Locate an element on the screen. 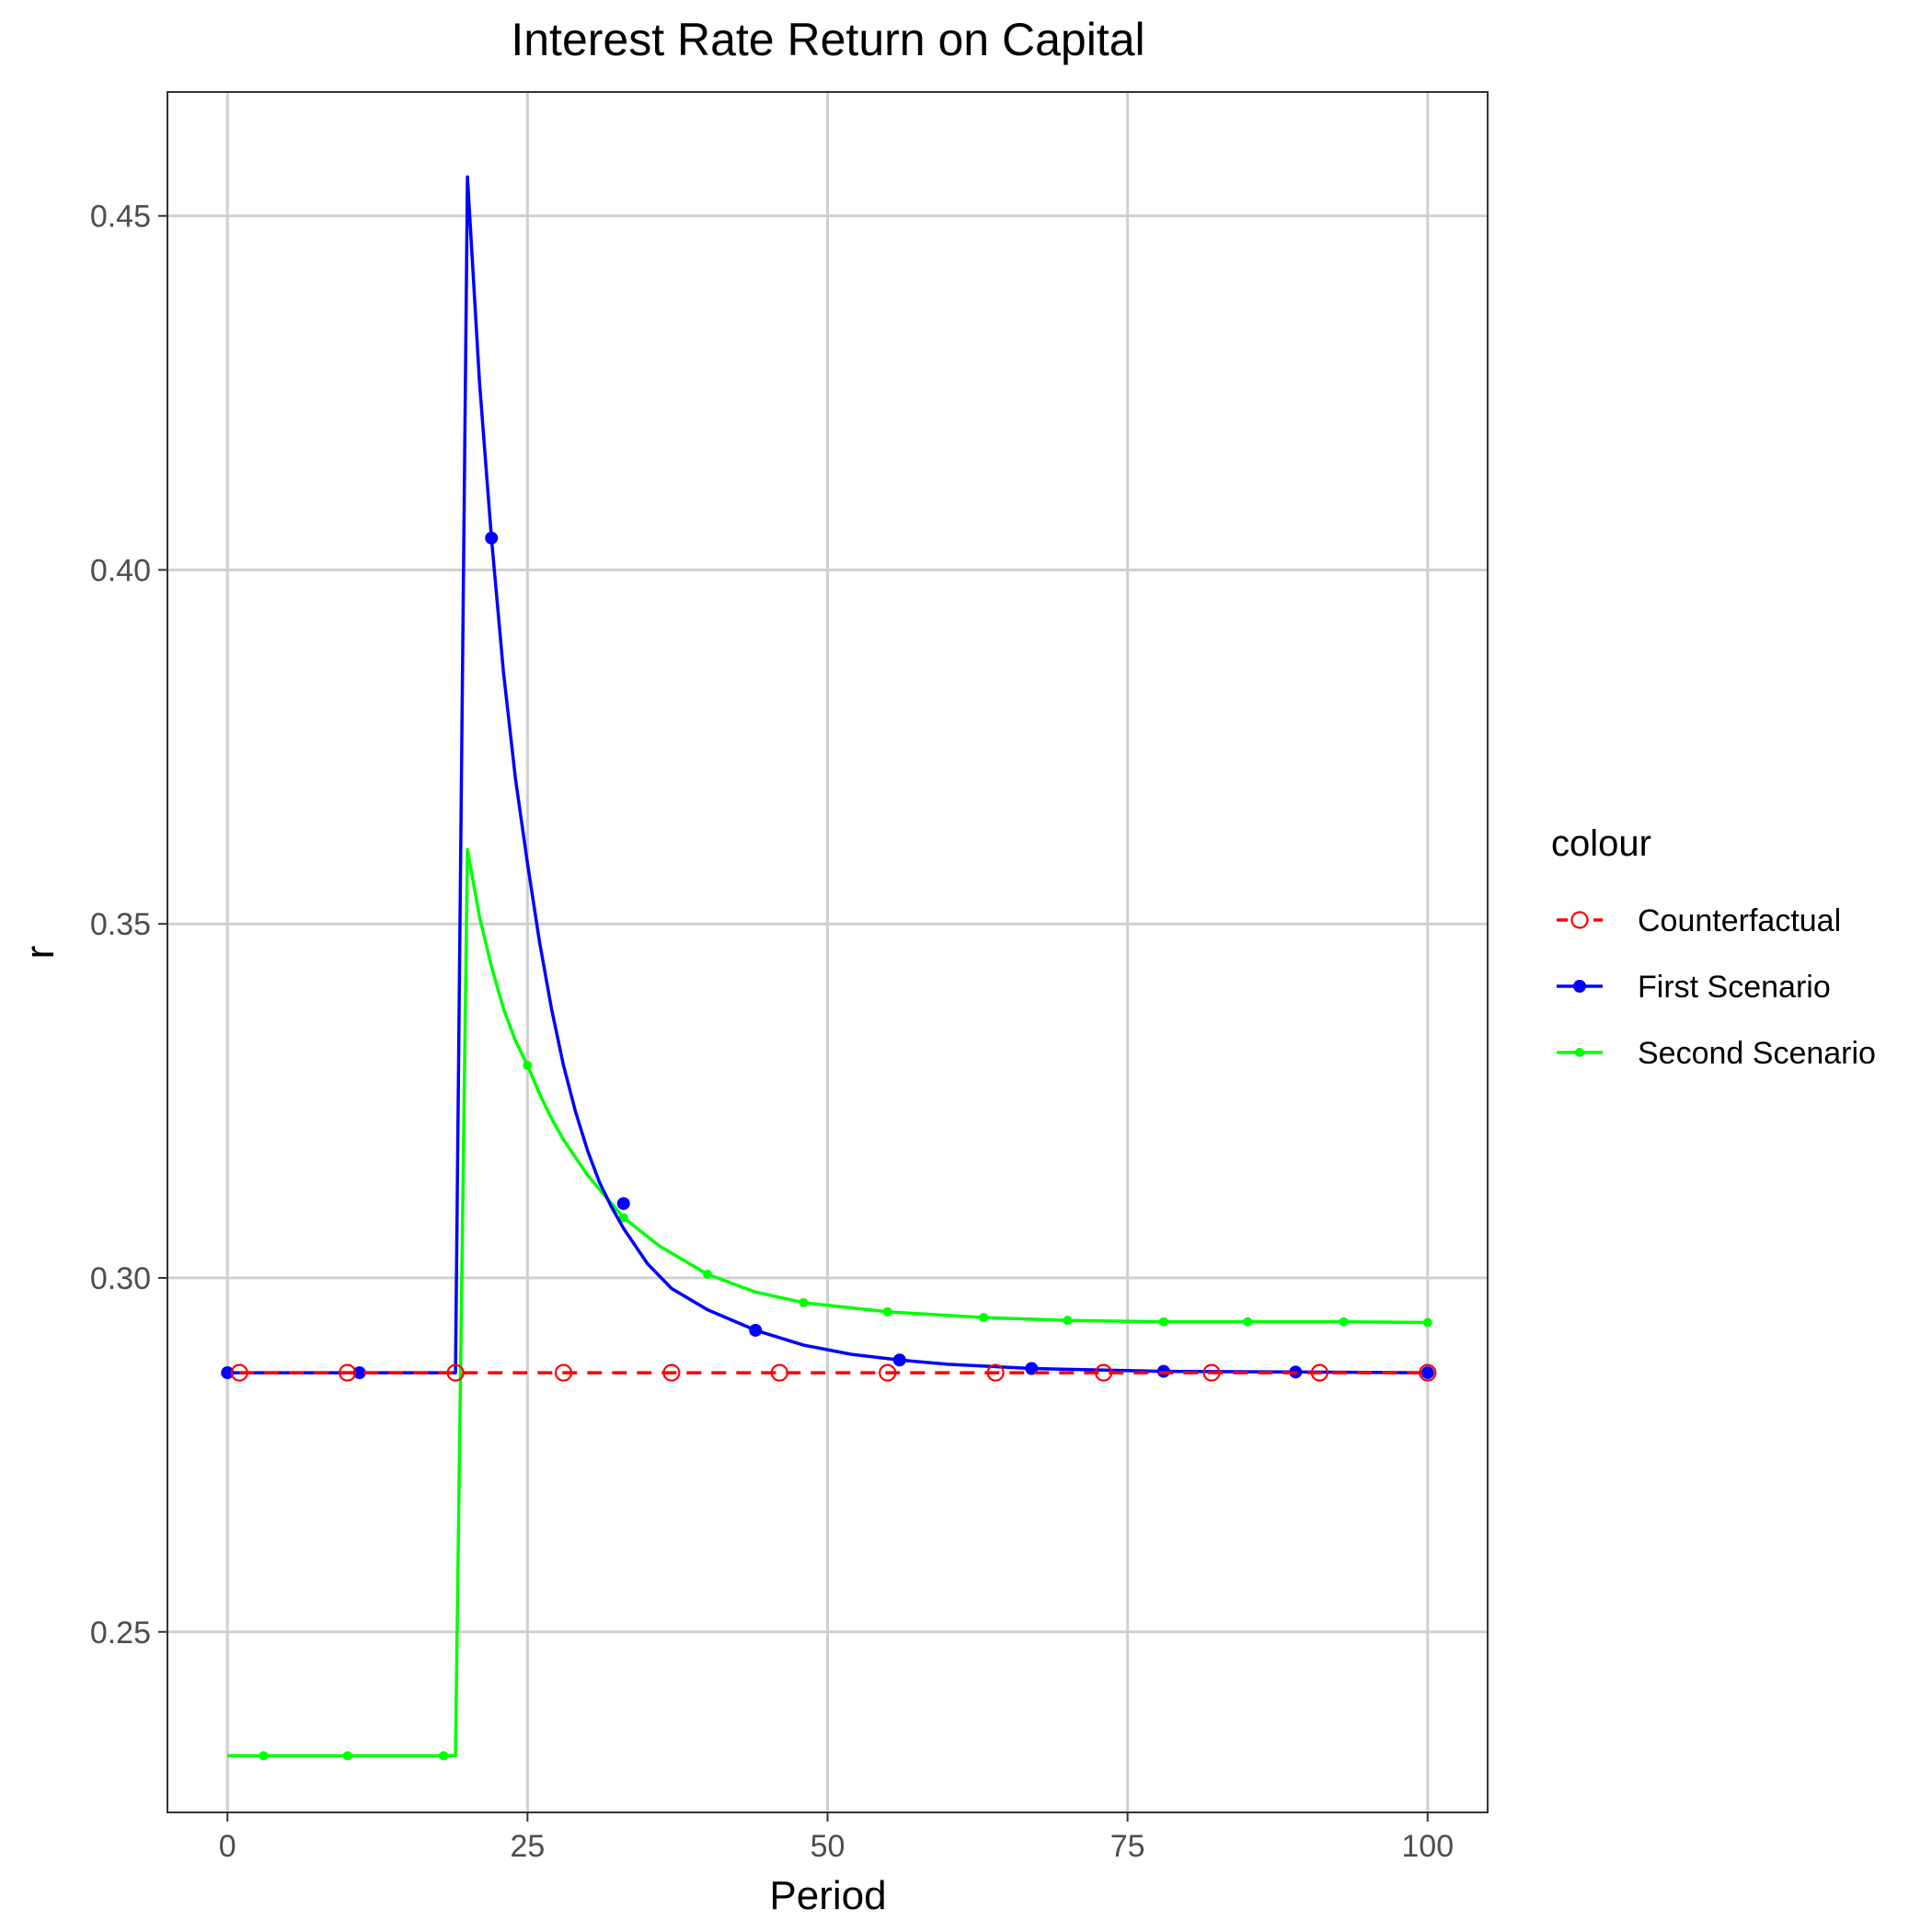 This screenshot has width=1932, height=1932. x-tick-label: 100 is located at coordinates (1427, 1846).